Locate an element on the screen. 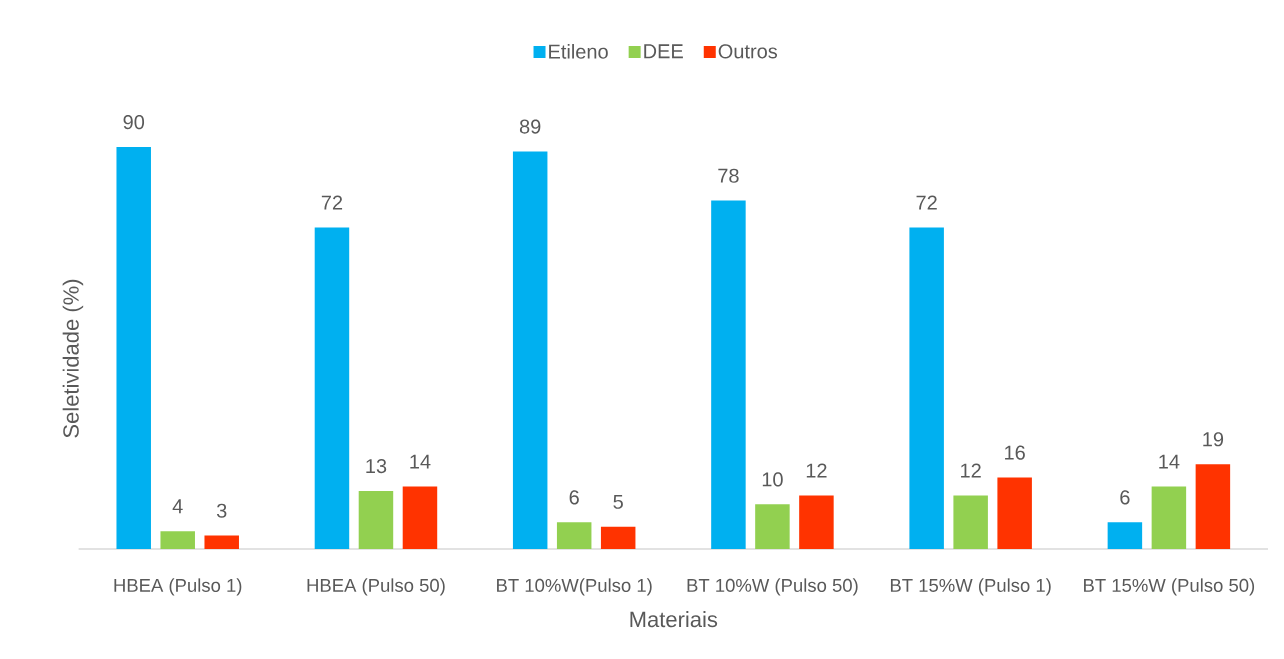 This screenshot has width=1284, height=659. data-label: 5 is located at coordinates (618, 501).